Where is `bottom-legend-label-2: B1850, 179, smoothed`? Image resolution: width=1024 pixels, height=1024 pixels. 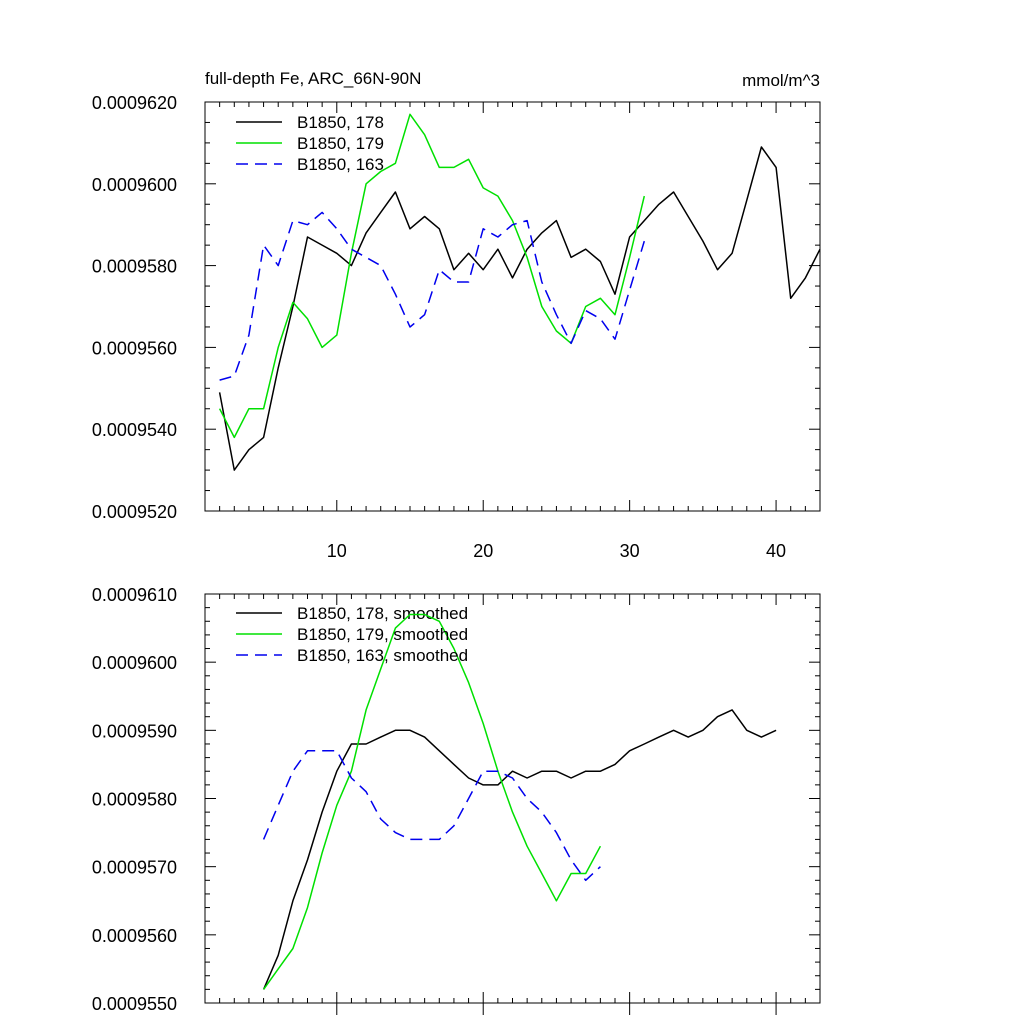
bottom-legend-label-2: B1850, 179, smoothed is located at coordinates (382, 634).